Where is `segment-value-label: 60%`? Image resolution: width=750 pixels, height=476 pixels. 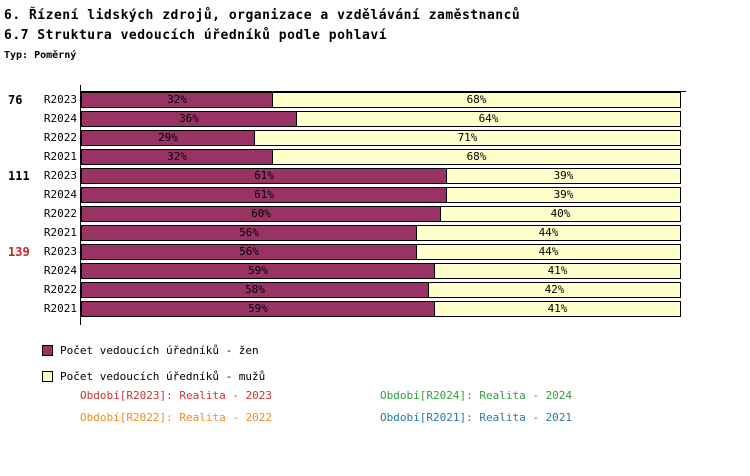
segment-value-label: 60% is located at coordinates (261, 213).